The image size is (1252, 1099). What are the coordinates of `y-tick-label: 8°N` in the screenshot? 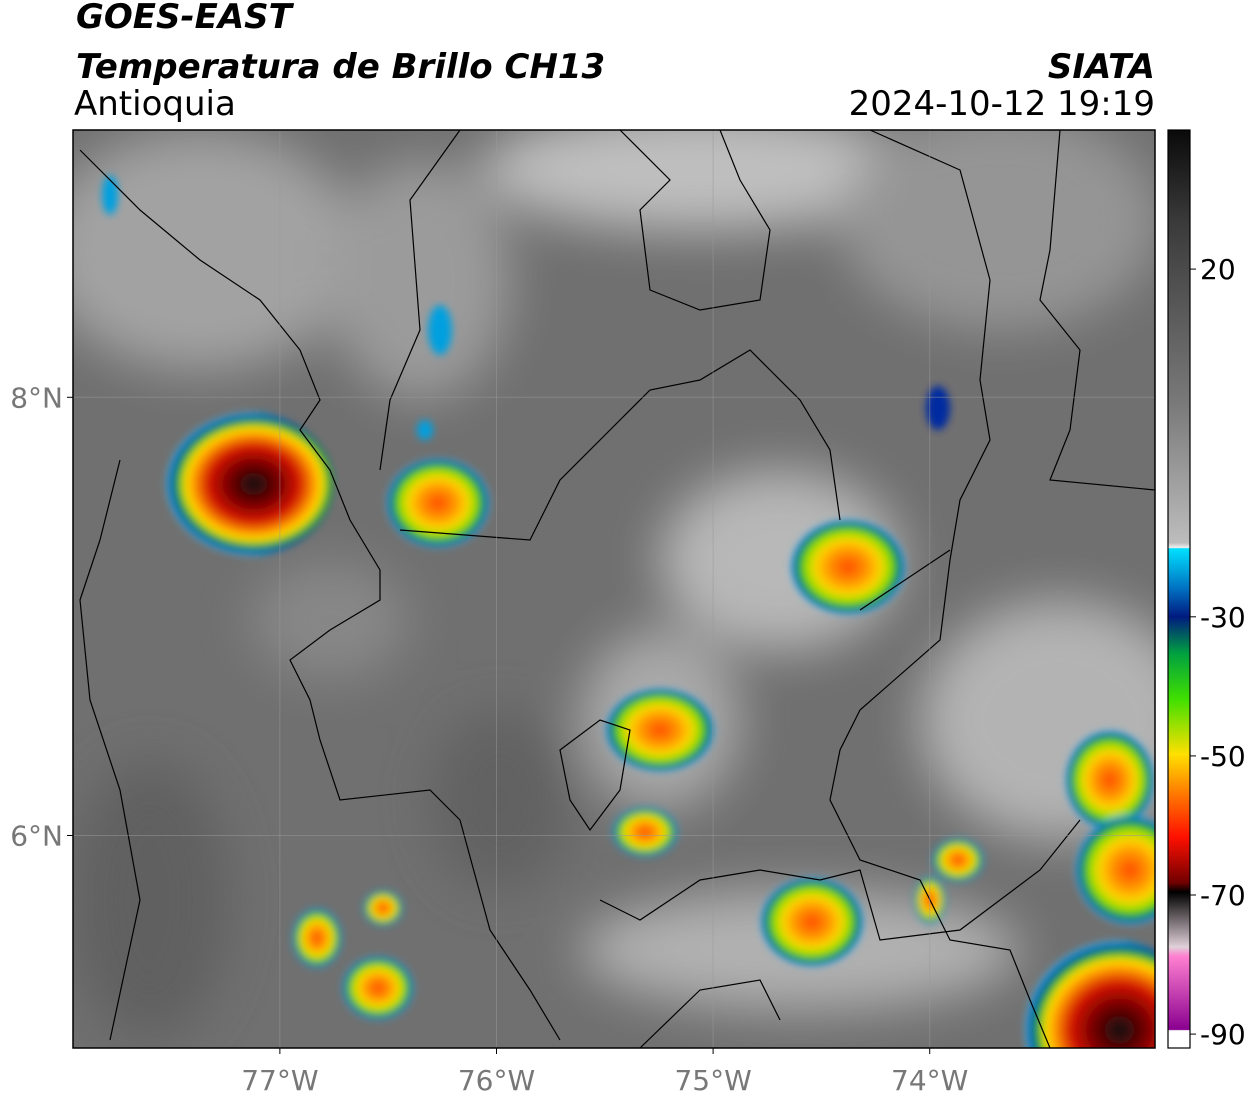 It's located at (36, 397).